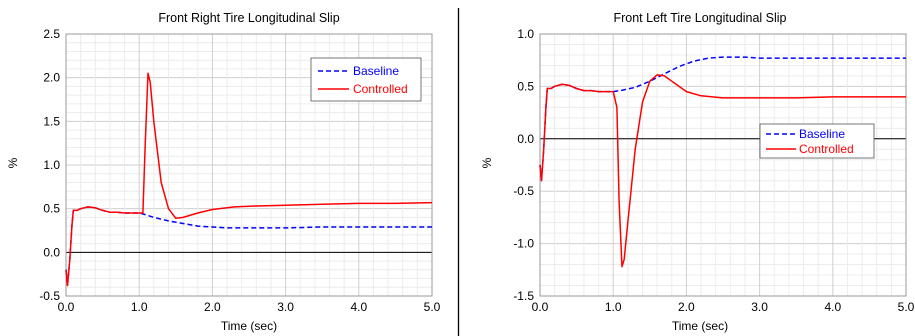 Image resolution: width=915 pixels, height=336 pixels. I want to click on y-tick-label: -1.0, so click(523, 244).